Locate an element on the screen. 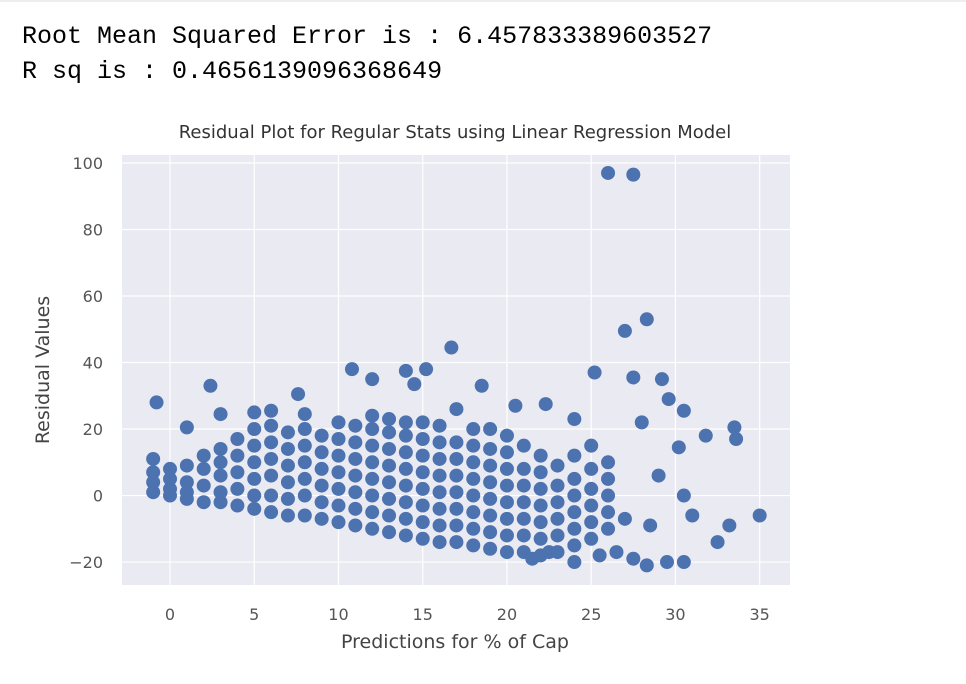 The height and width of the screenshot is (684, 966). x-tick-label: 25 is located at coordinates (591, 614).